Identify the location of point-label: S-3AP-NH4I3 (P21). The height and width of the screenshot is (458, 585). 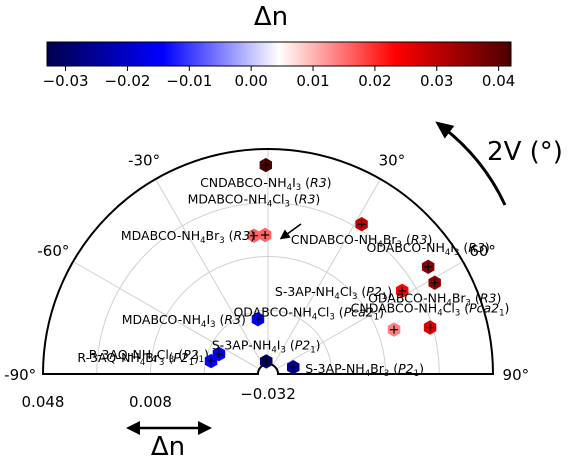
(266, 346).